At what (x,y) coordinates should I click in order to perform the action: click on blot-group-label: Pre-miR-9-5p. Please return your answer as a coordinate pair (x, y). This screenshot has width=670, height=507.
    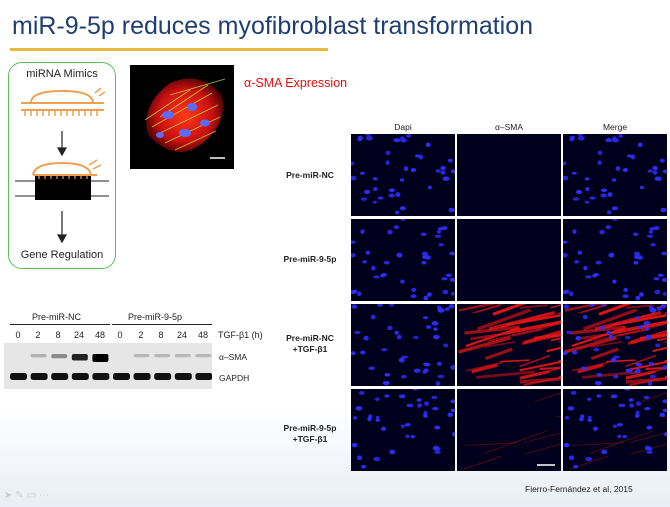
    Looking at the image, I should click on (155, 317).